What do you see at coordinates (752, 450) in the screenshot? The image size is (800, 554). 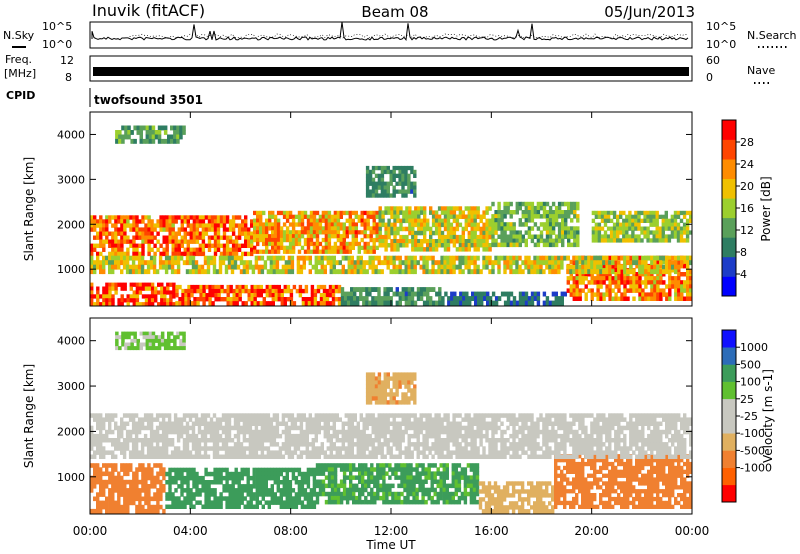 I see `velocity-colorbar-tick-label: -500` at bounding box center [752, 450].